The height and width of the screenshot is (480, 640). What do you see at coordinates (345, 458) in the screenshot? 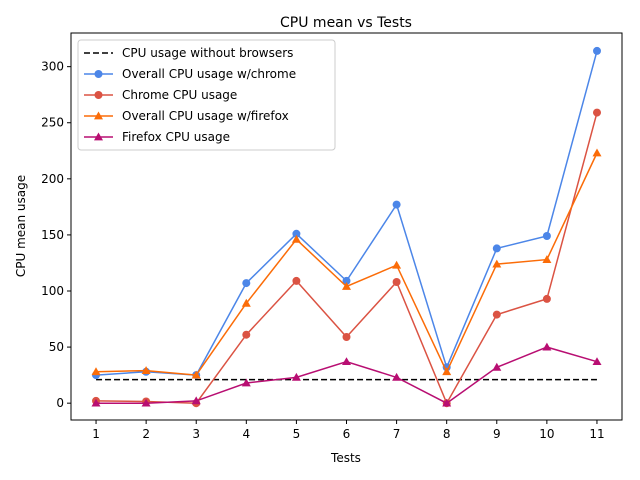
I see `x-axis-label: Tests` at bounding box center [345, 458].